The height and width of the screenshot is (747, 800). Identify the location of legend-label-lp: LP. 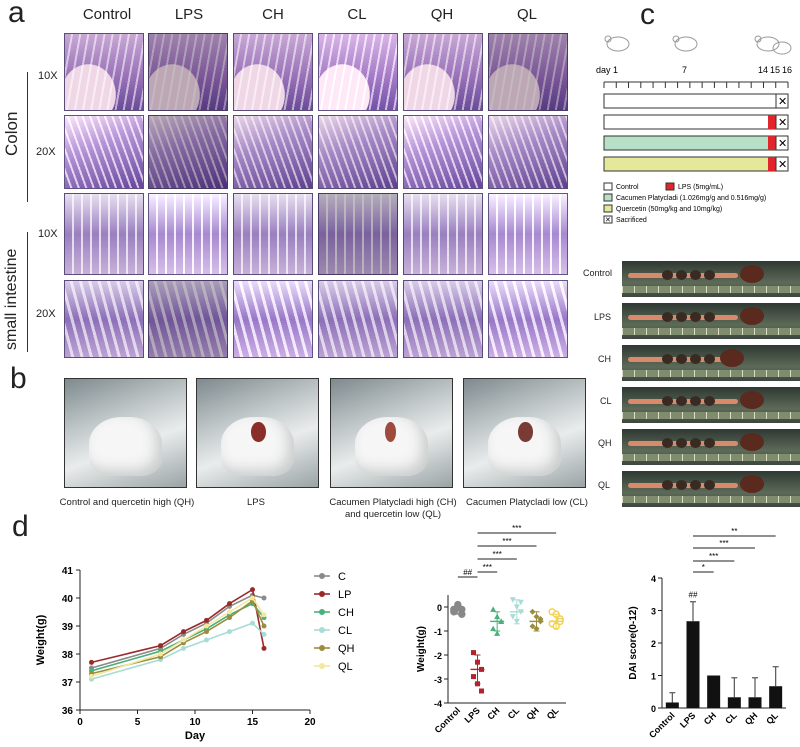
(344, 595).